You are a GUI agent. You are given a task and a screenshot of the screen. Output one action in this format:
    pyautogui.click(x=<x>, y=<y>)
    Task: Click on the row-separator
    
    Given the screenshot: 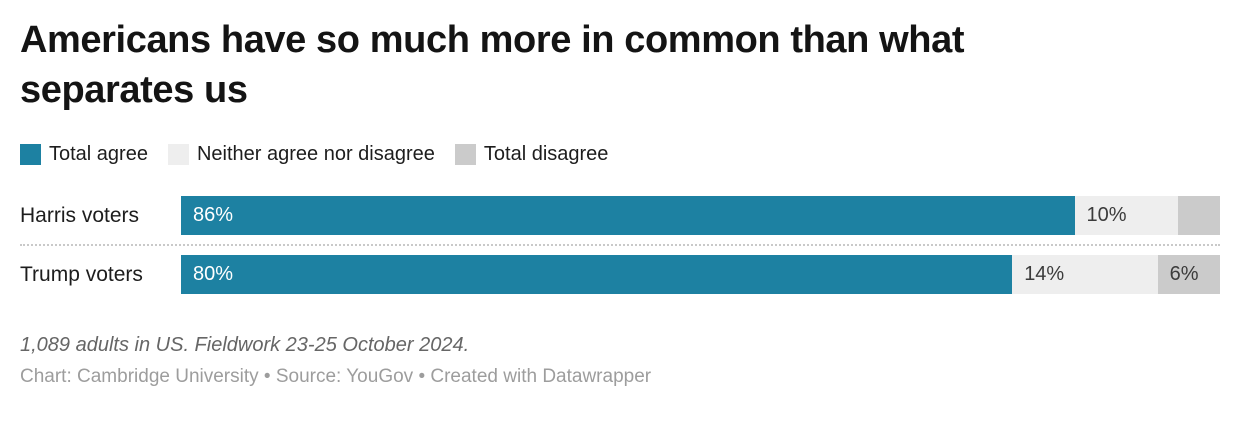 What is the action you would take?
    pyautogui.click(x=620, y=245)
    